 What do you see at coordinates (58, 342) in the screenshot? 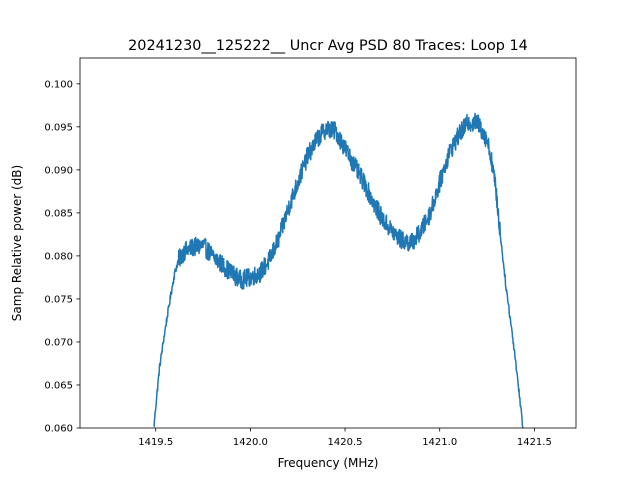
I see `y-tick-label: 0.070` at bounding box center [58, 342].